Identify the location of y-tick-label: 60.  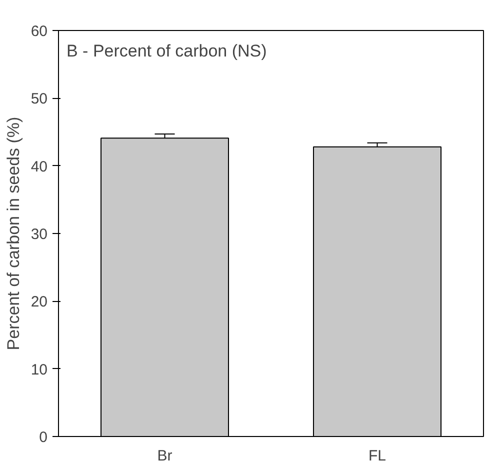
(39, 31).